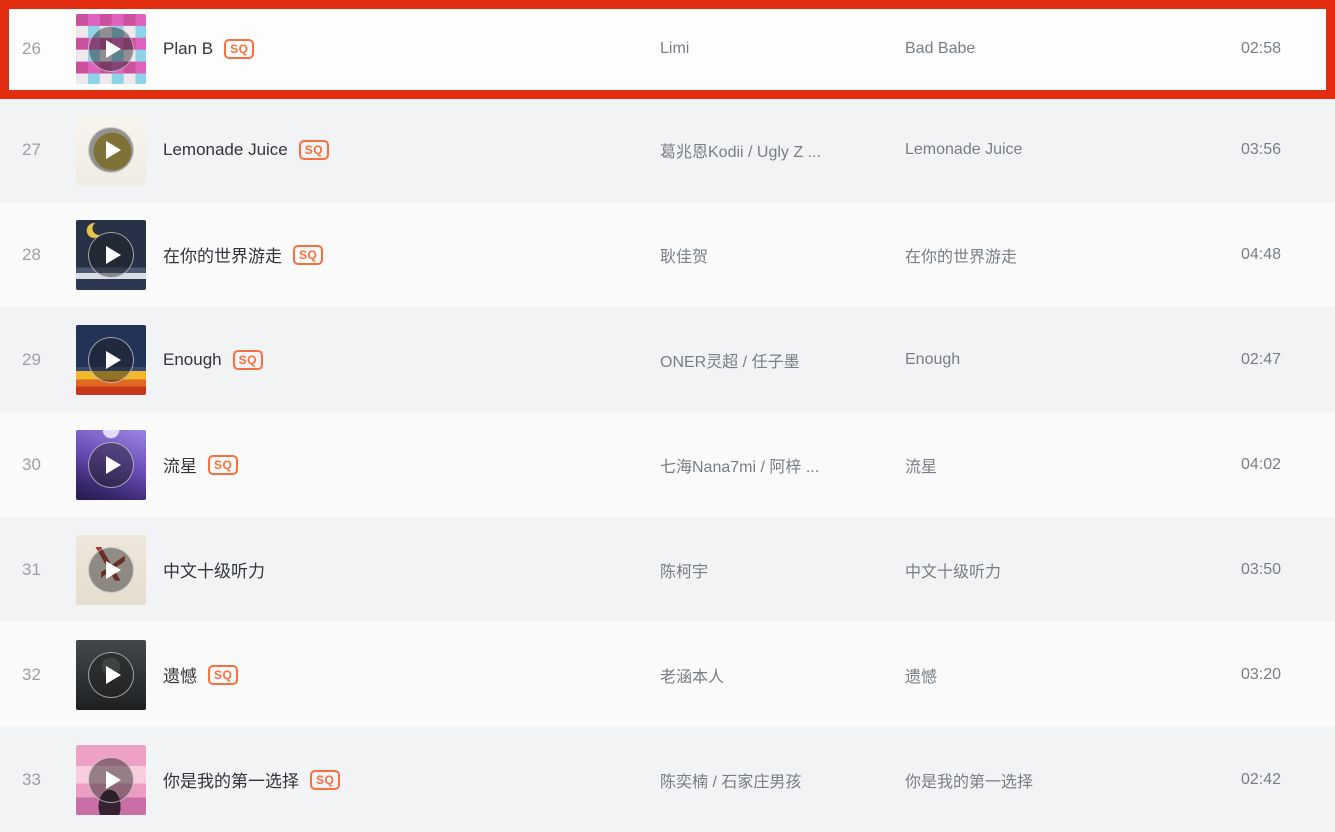  I want to click on song-title: 遗憾, so click(180, 676).